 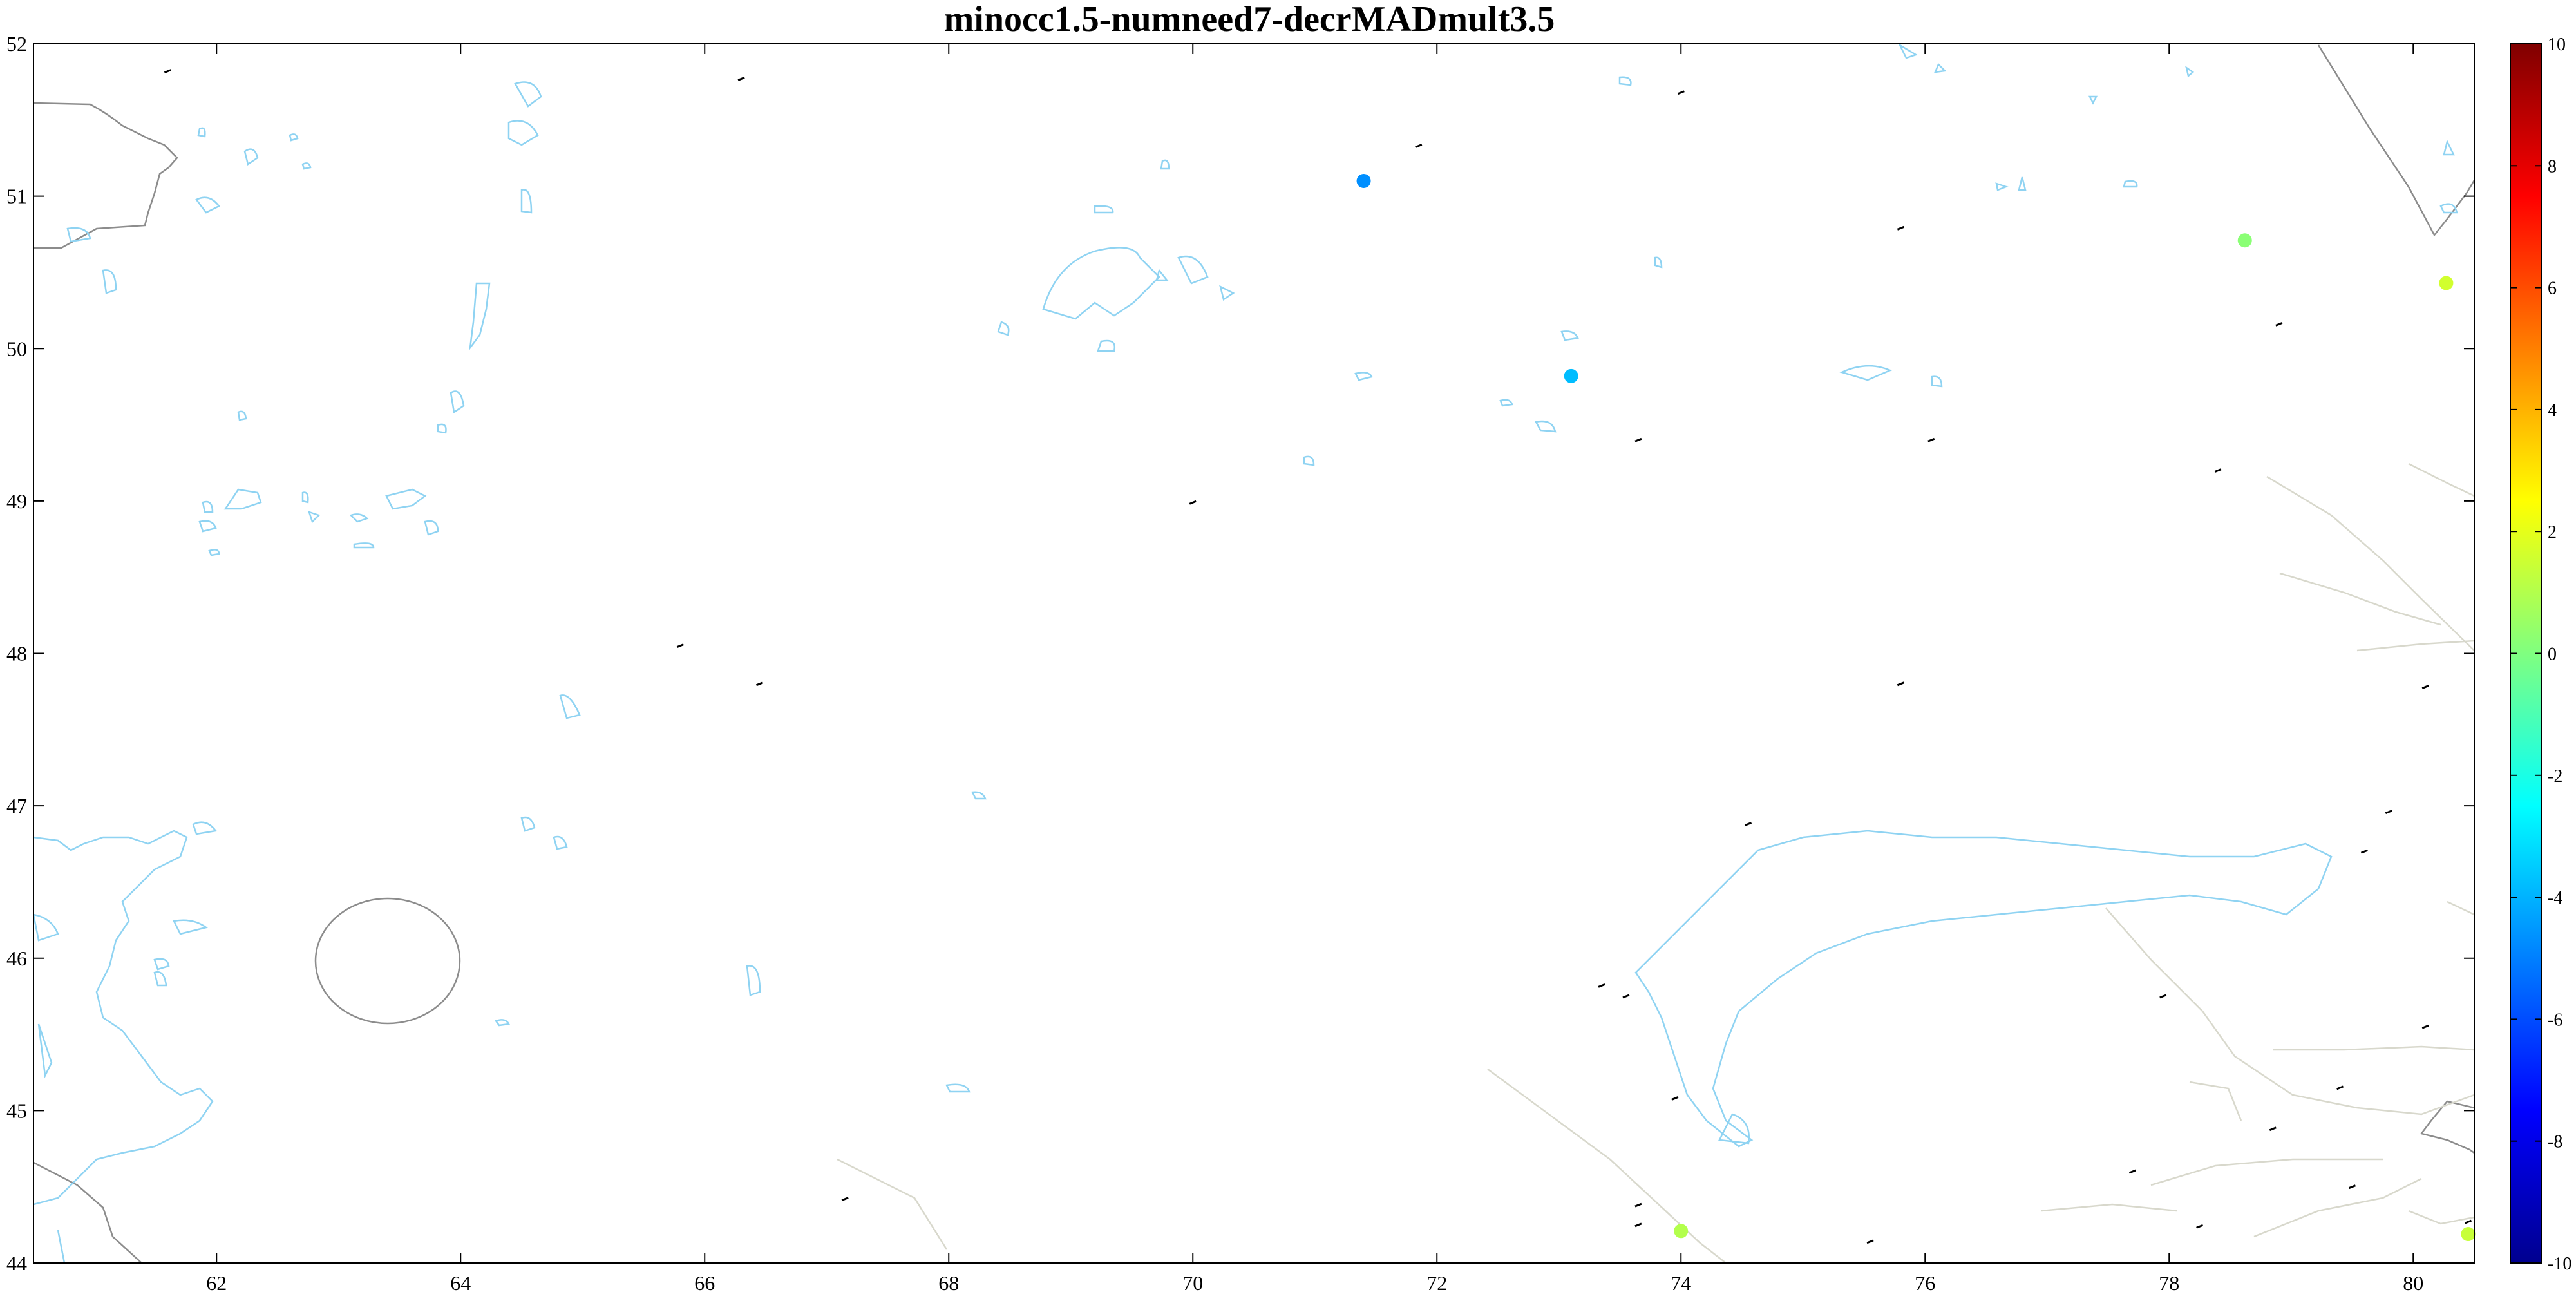 What do you see at coordinates (16, 1263) in the screenshot?
I see `y-tick-label: 44` at bounding box center [16, 1263].